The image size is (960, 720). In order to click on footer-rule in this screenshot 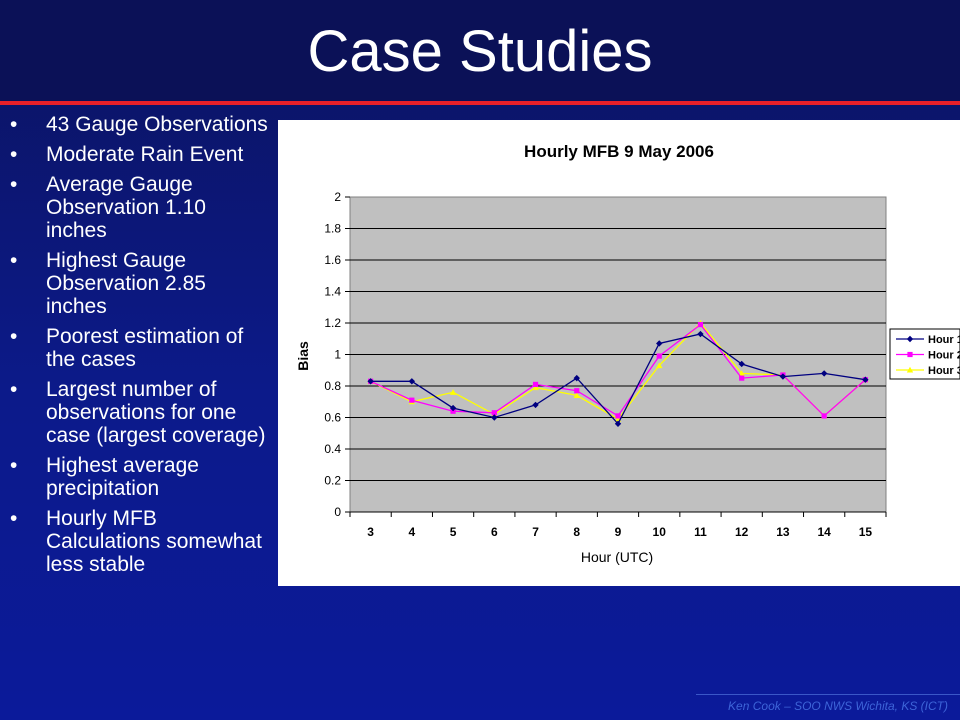, I will do `click(828, 694)`.